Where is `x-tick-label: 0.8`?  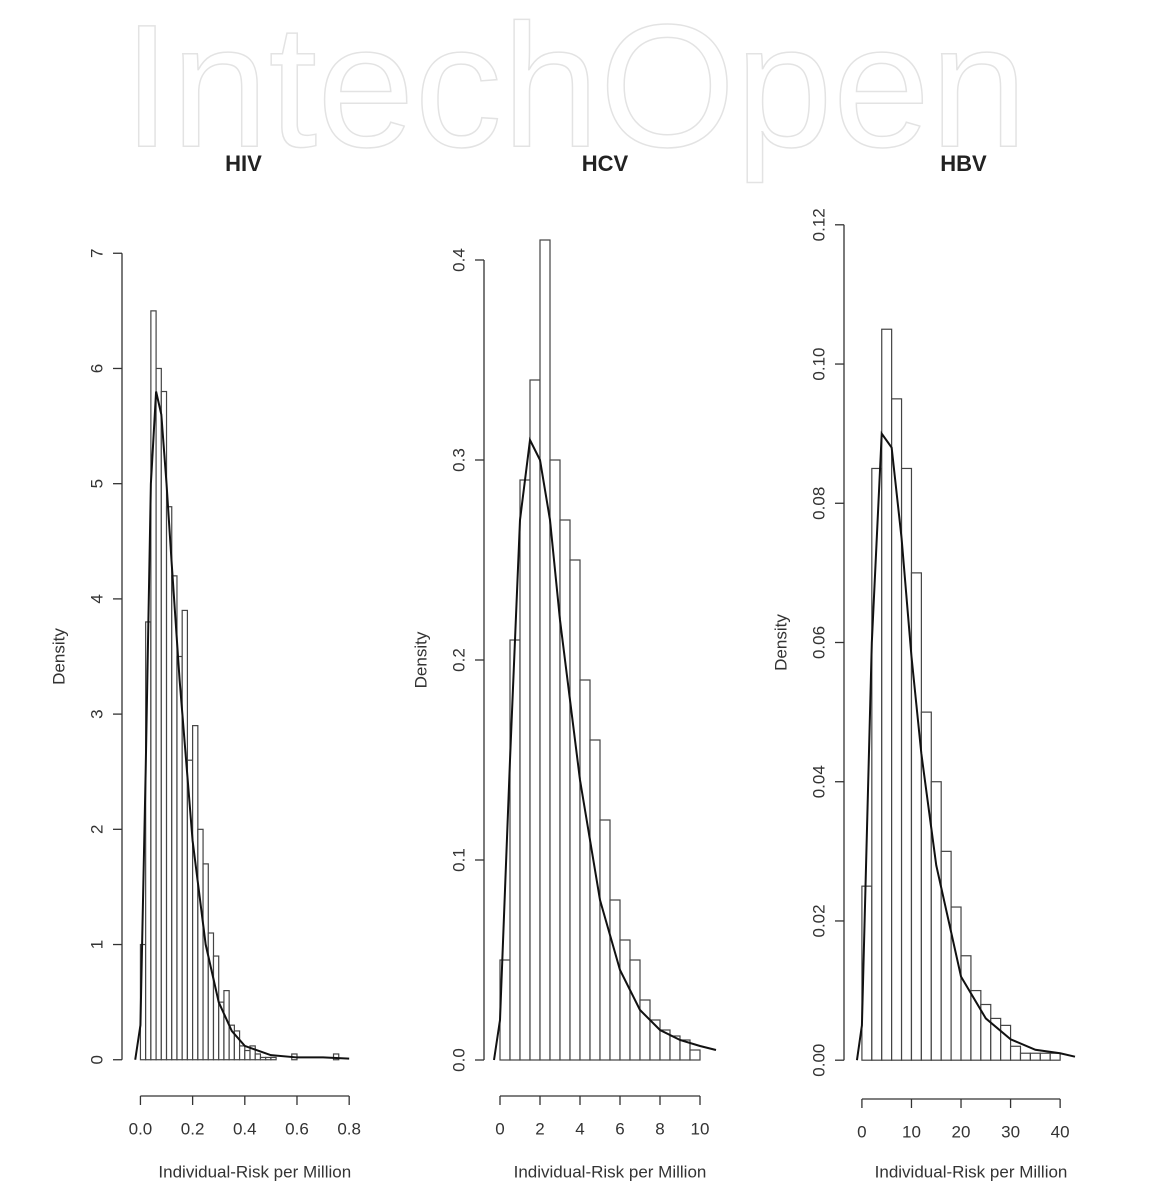
x-tick-label: 0.8 is located at coordinates (349, 1128).